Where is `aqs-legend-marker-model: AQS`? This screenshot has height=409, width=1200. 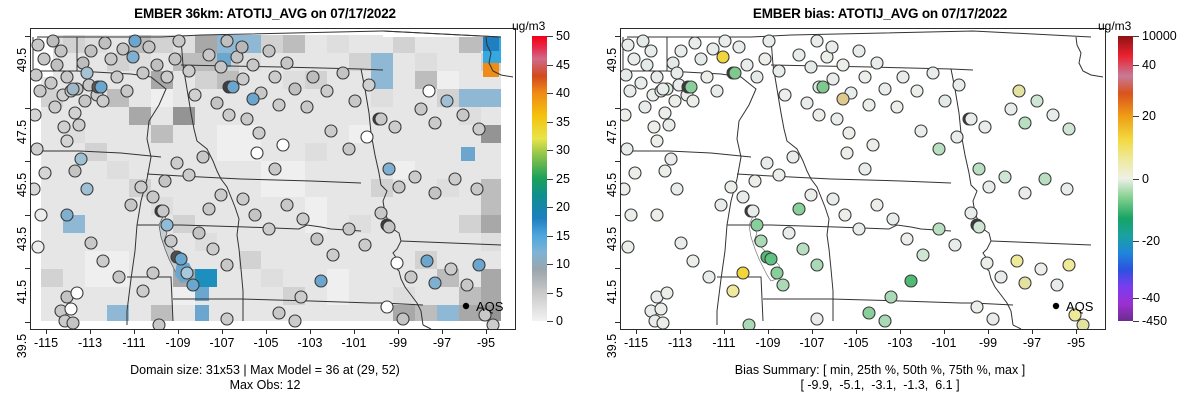 aqs-legend-marker-model: AQS is located at coordinates (483, 306).